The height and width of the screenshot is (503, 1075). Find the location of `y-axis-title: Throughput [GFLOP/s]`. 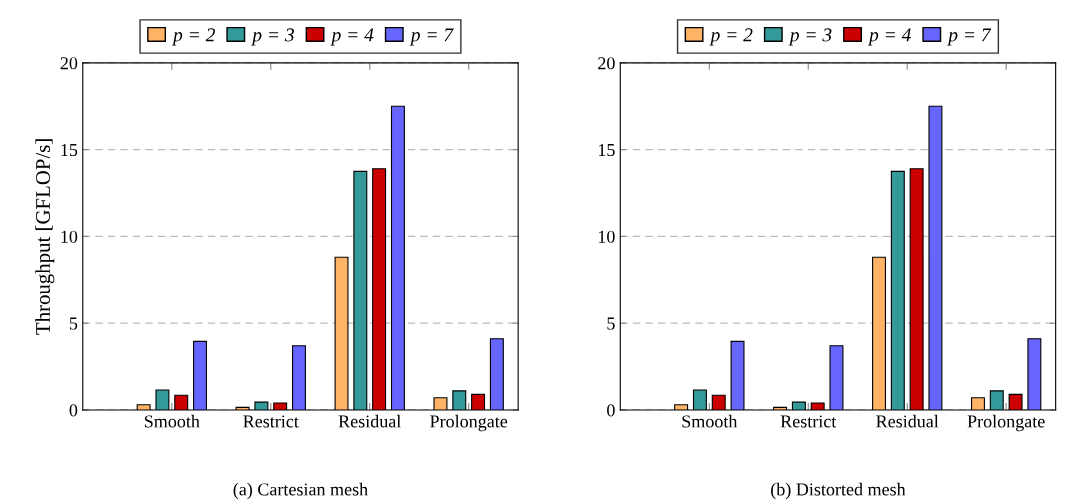

y-axis-title: Throughput [GFLOP/s] is located at coordinates (45, 237).